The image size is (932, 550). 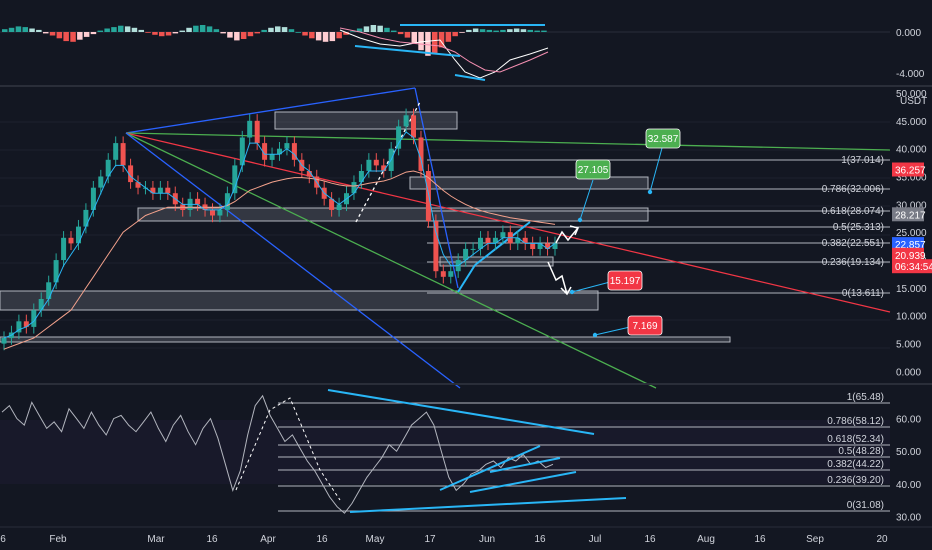 What do you see at coordinates (911, 289) in the screenshot?
I see `price-tick-label: 15.000` at bounding box center [911, 289].